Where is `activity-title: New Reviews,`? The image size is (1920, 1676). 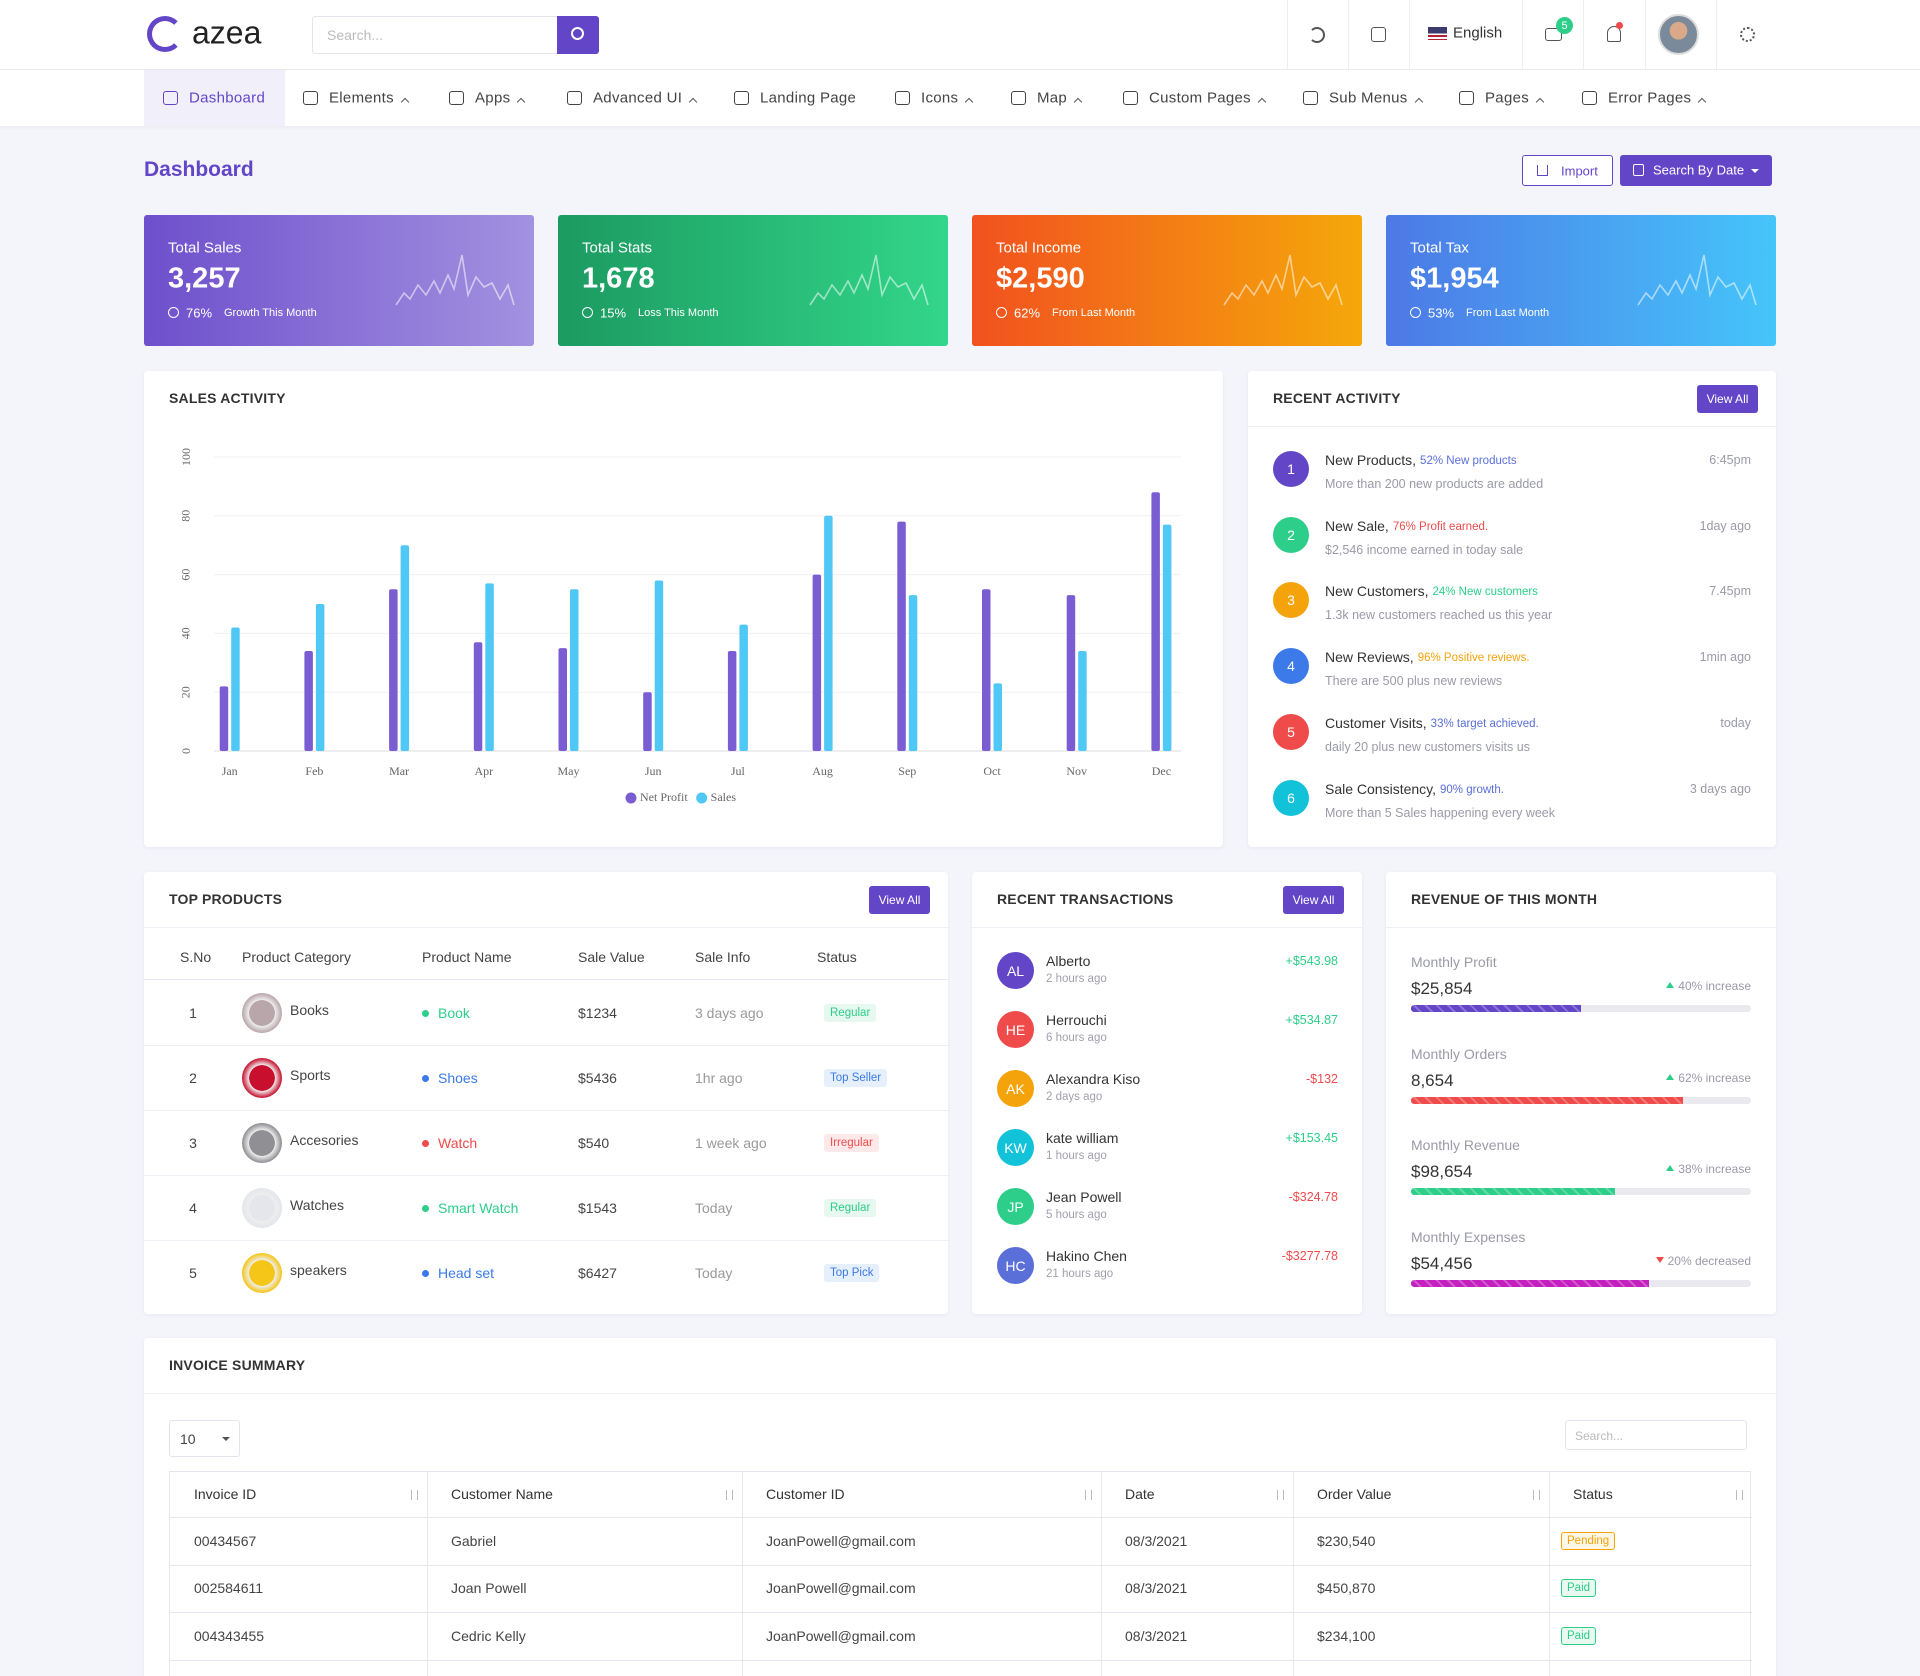 activity-title: New Reviews, is located at coordinates (1369, 657).